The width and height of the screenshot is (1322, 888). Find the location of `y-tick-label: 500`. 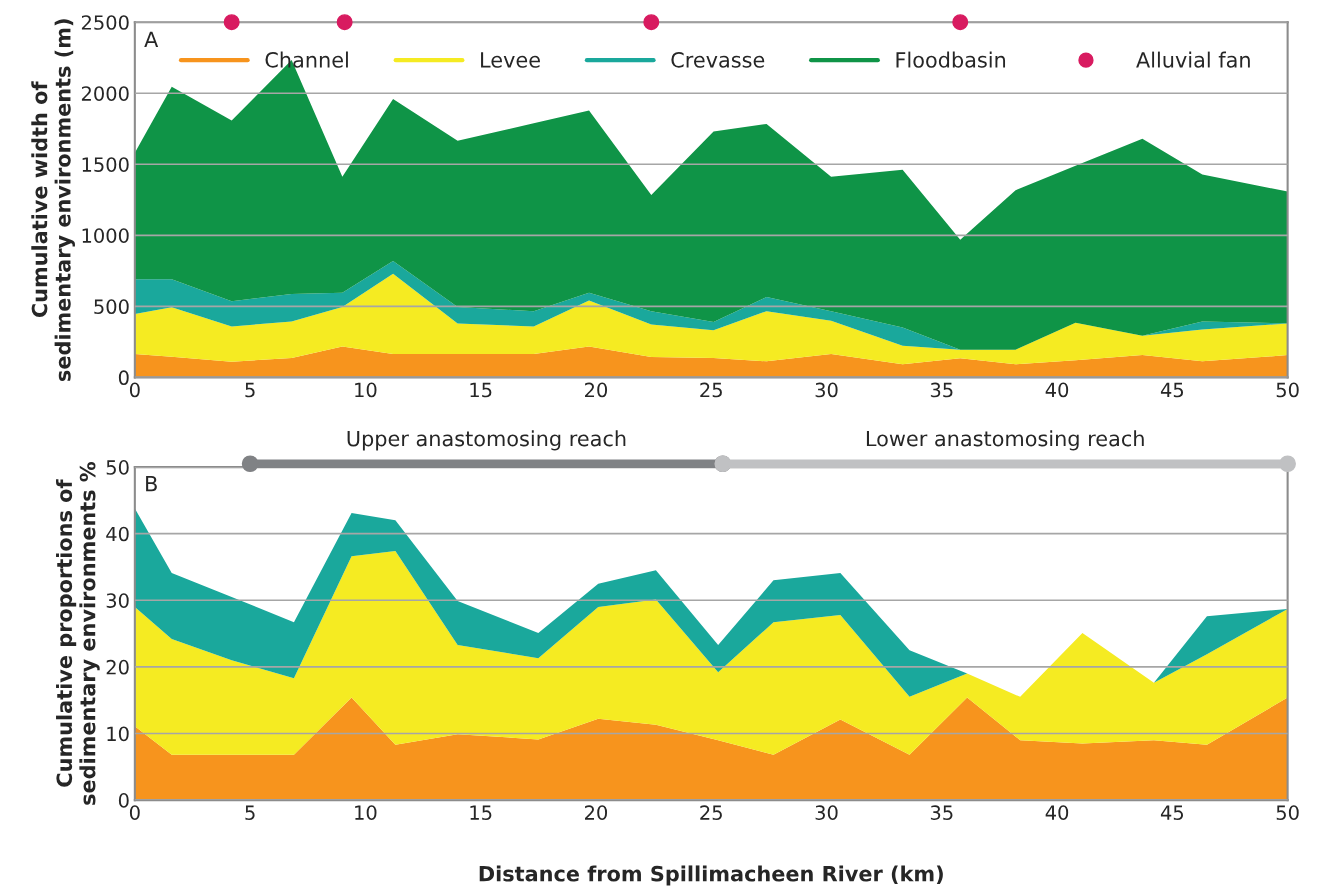

y-tick-label: 500 is located at coordinates (111, 307).